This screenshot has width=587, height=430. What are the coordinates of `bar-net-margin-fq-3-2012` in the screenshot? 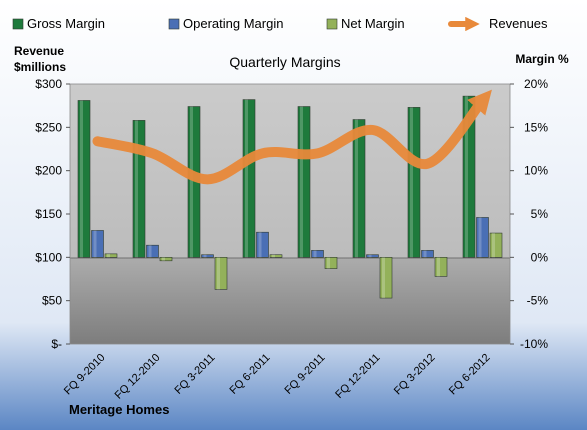 It's located at (441, 267).